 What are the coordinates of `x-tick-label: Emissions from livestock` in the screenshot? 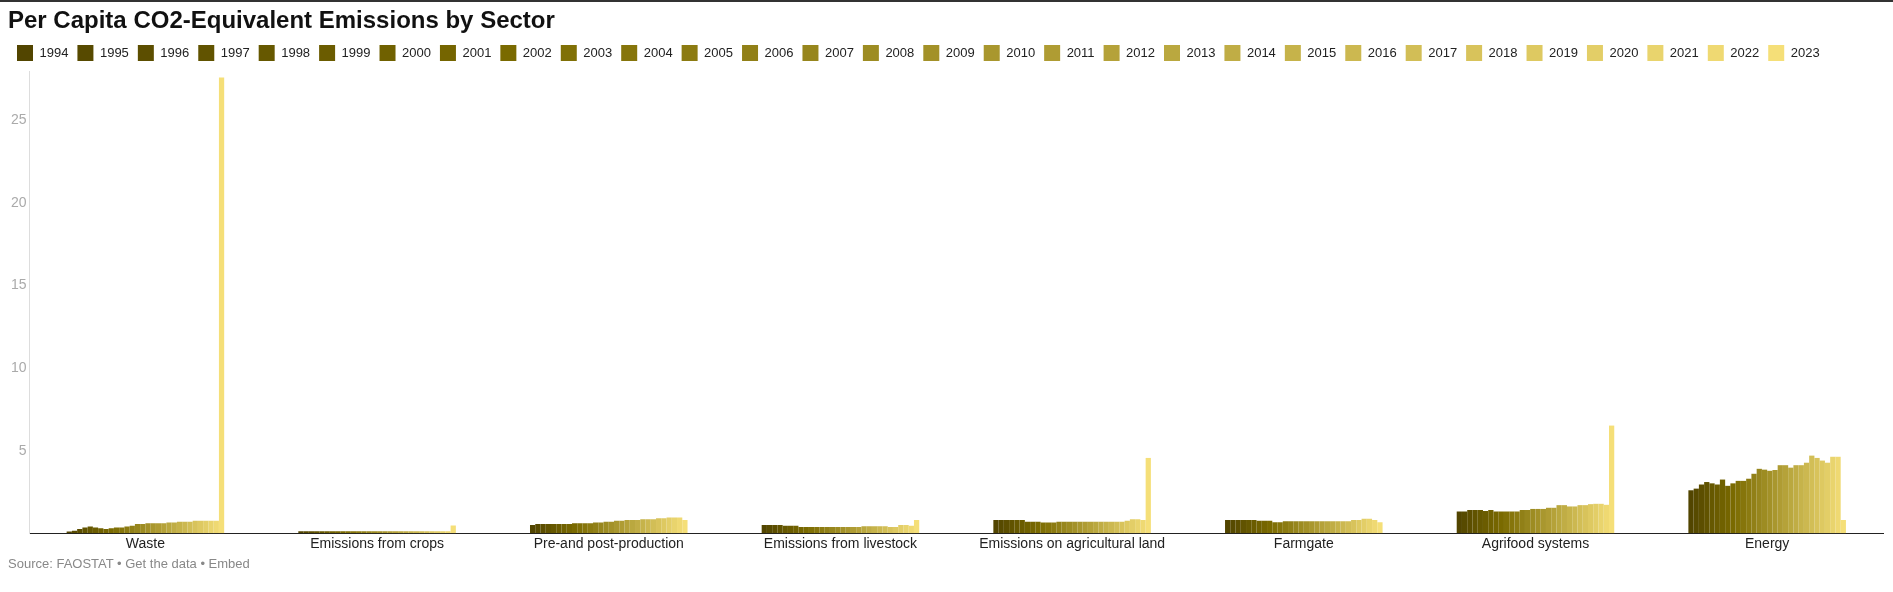 It's located at (841, 543).